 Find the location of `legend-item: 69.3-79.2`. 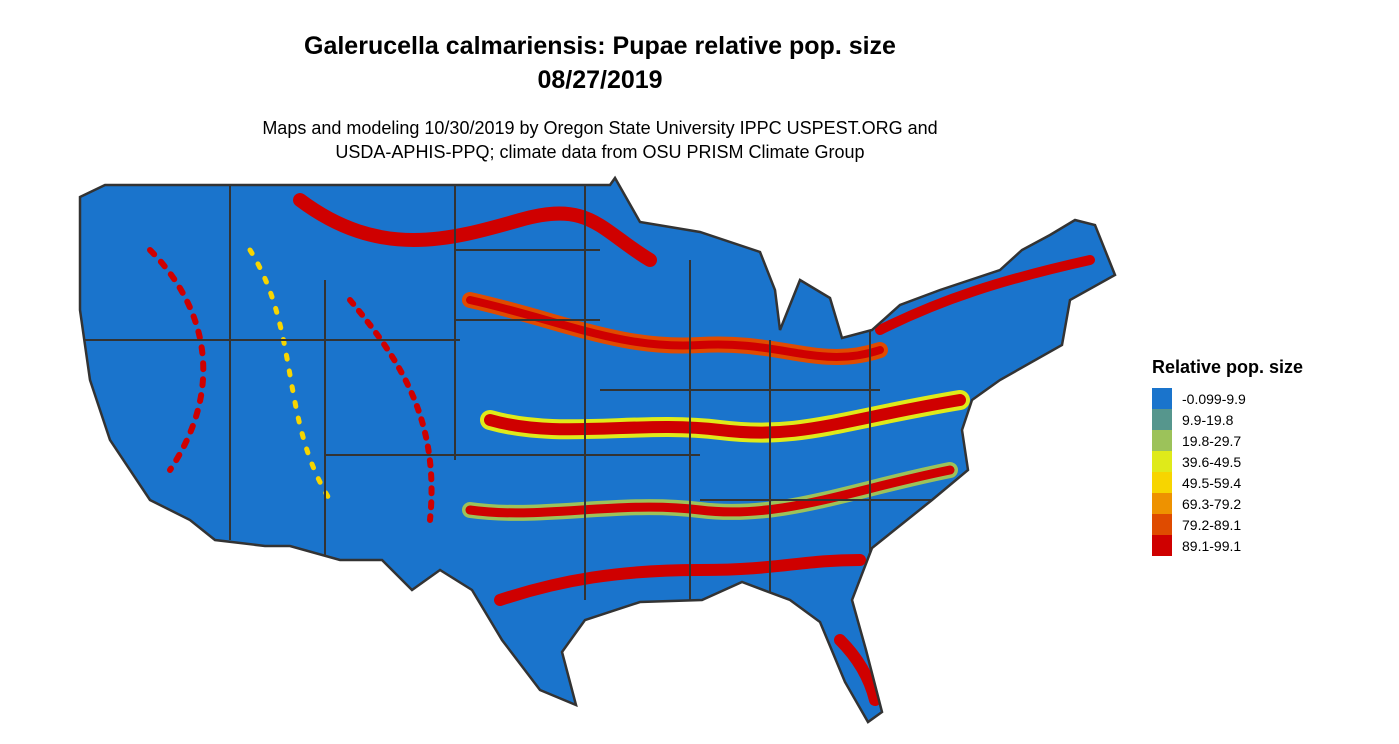

legend-item: 69.3-79.2 is located at coordinates (1227, 503).